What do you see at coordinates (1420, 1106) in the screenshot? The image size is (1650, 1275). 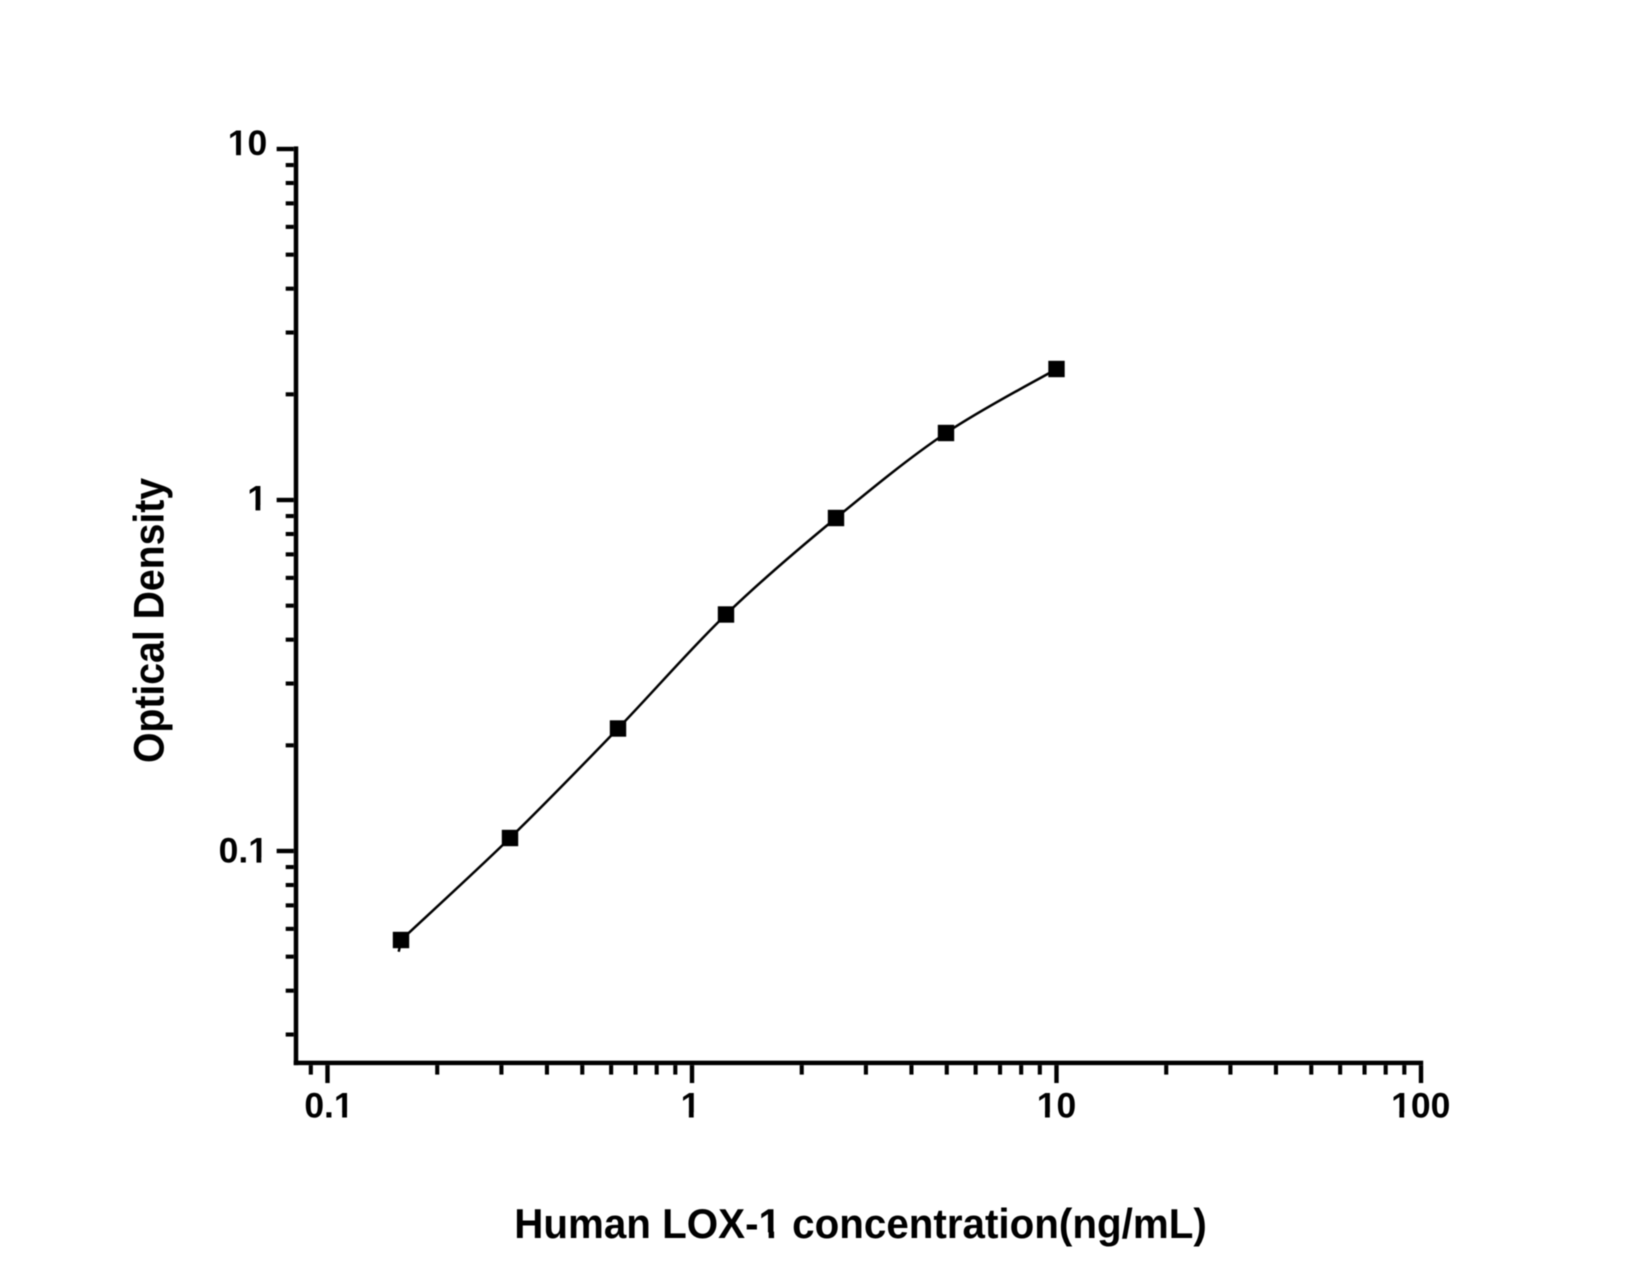 I see `svg-text: 100` at bounding box center [1420, 1106].